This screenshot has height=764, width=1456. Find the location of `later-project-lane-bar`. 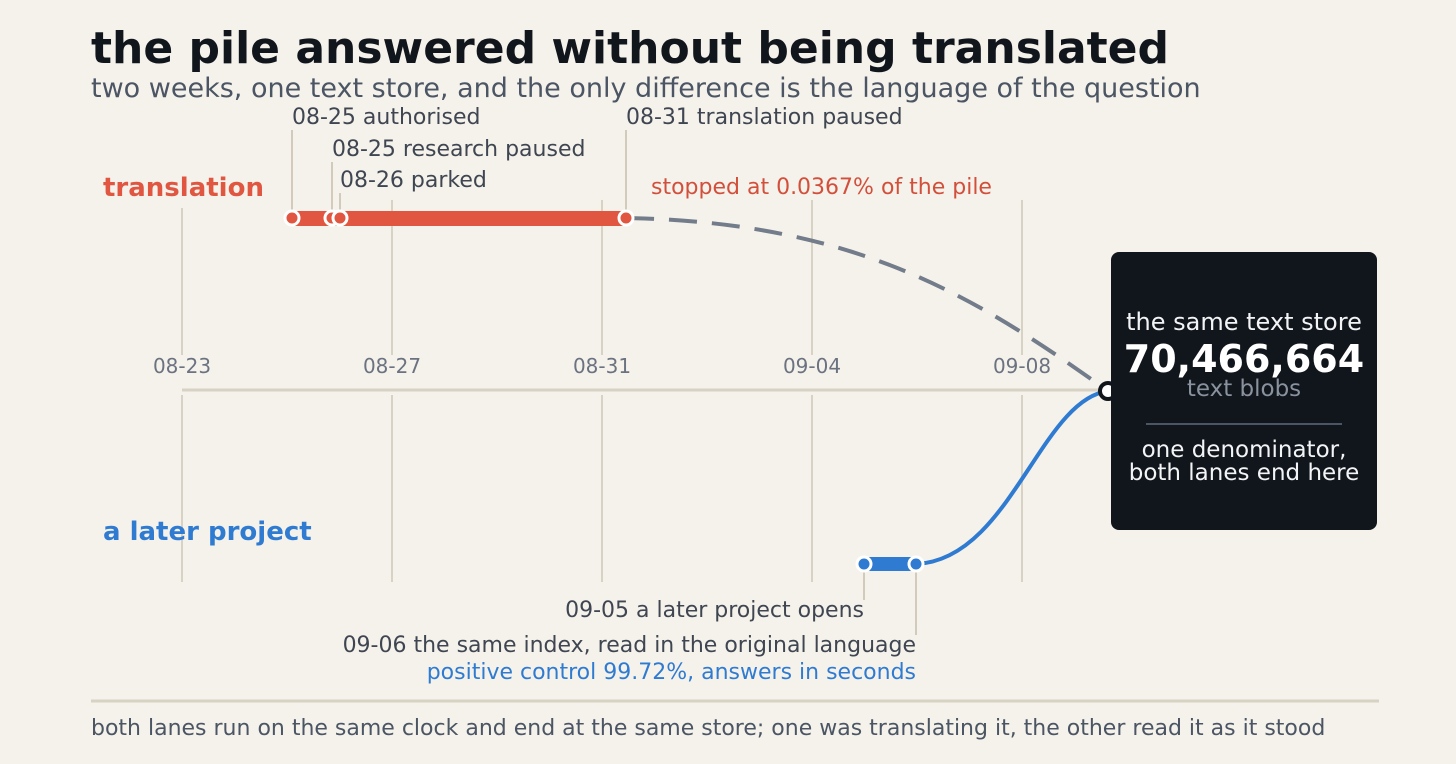

later-project-lane-bar is located at coordinates (890, 564).